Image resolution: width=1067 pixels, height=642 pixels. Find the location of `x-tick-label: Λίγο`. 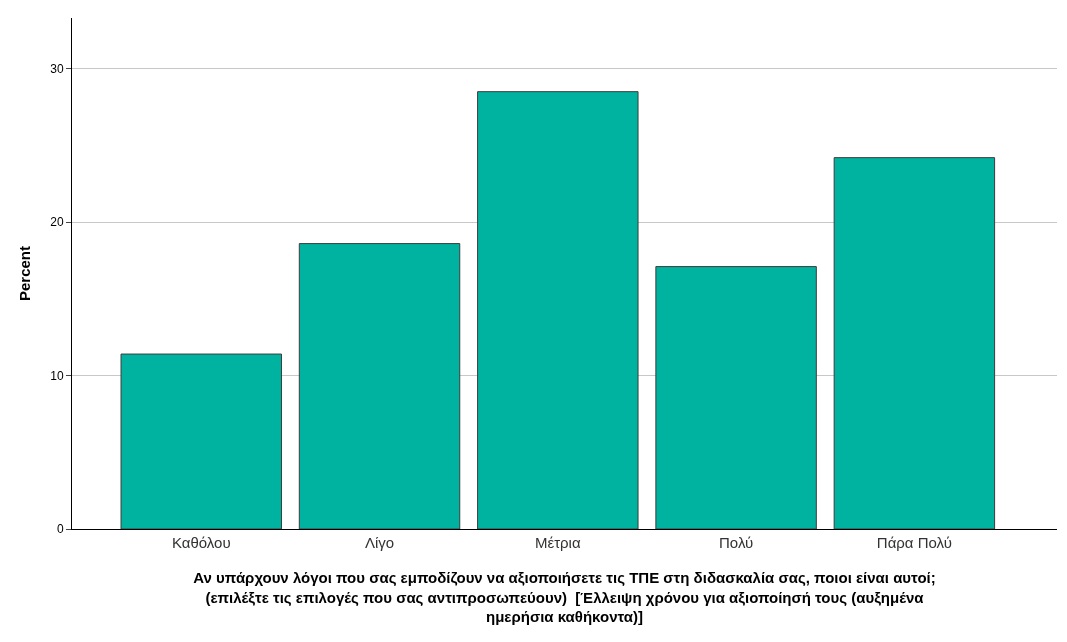

x-tick-label: Λίγο is located at coordinates (379, 542).